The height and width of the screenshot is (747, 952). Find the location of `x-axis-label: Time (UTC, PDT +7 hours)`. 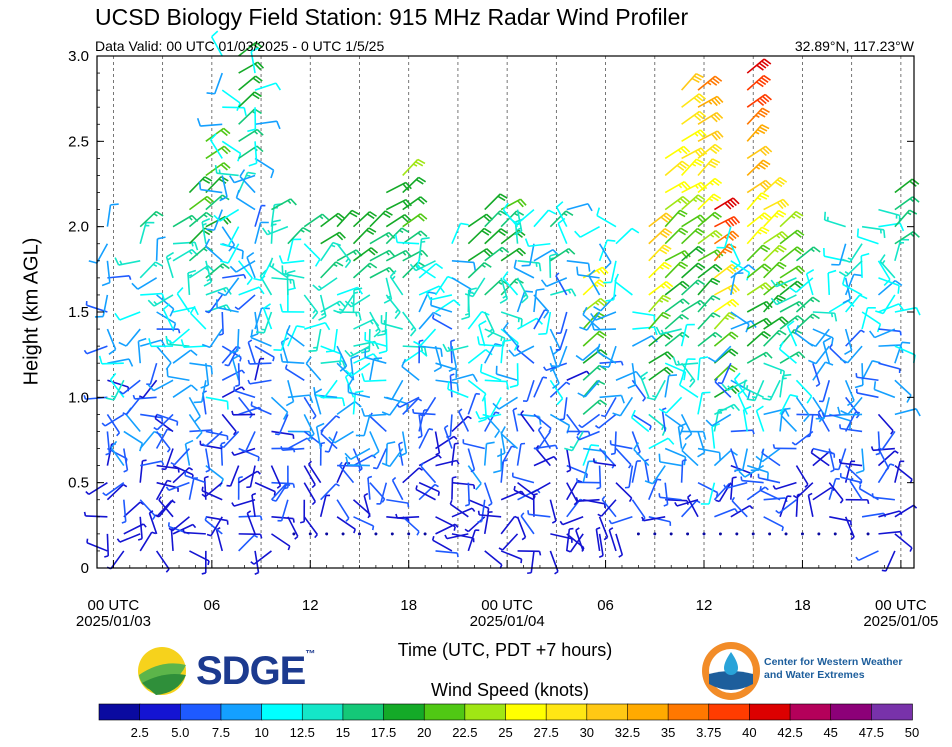

x-axis-label: Time (UTC, PDT +7 hours) is located at coordinates (505, 650).